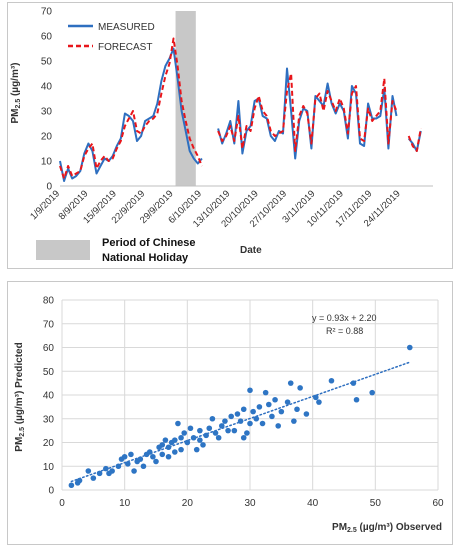 This screenshot has width=462, height=550. Describe the element at coordinates (49, 301) in the screenshot. I see `y-tick-label: 80` at that location.